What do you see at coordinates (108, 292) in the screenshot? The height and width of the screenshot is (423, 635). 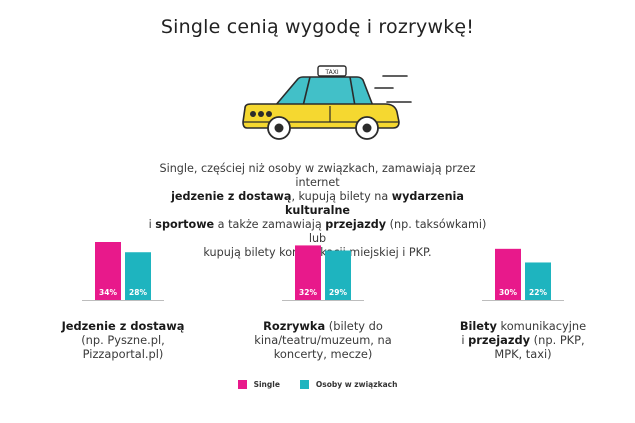 I see `value-label-food-single: 34%` at bounding box center [108, 292].